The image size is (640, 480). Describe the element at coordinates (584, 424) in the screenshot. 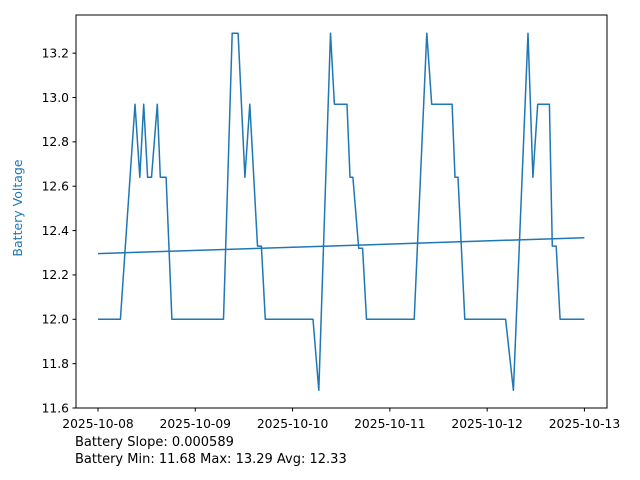

I see `x-tick-label: 2025-10-13` at that location.